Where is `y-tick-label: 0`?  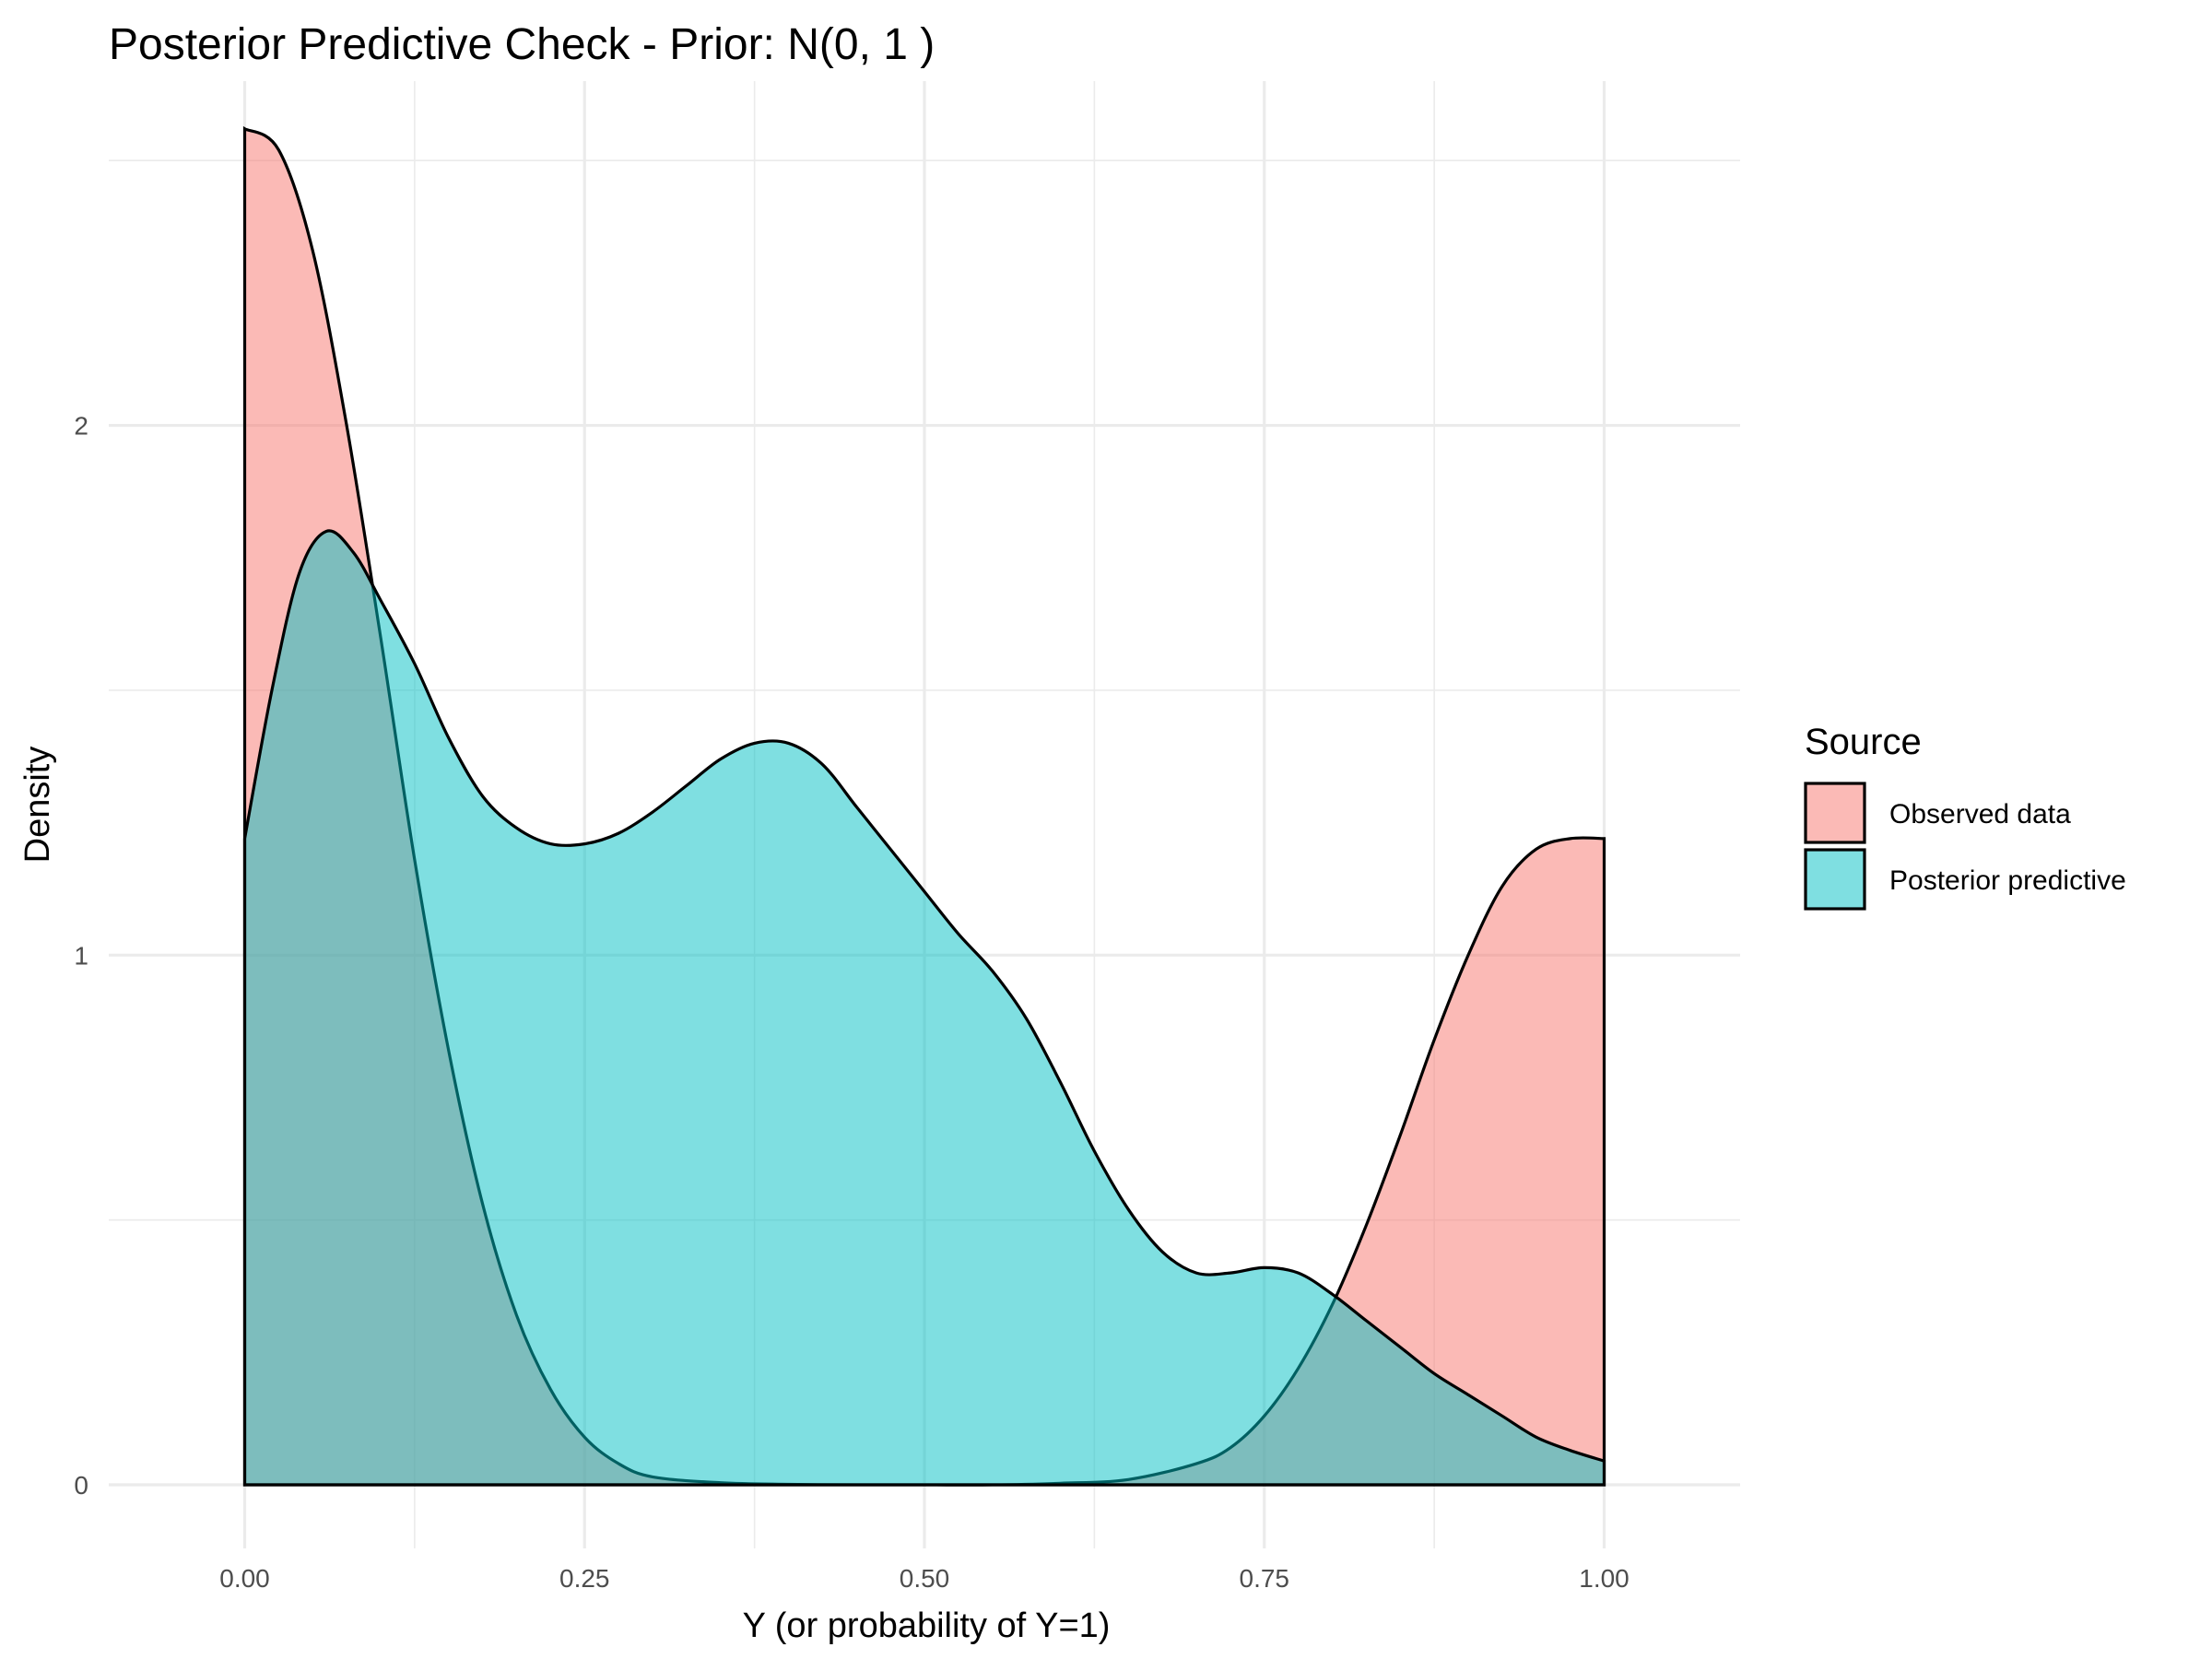 y-tick-label: 0 is located at coordinates (81, 1485).